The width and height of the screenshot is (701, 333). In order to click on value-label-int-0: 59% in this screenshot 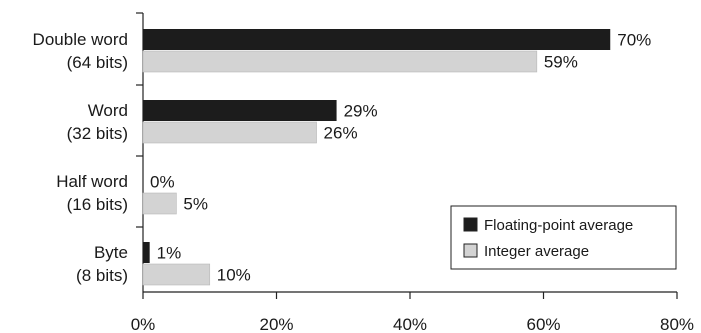, I will do `click(561, 62)`.